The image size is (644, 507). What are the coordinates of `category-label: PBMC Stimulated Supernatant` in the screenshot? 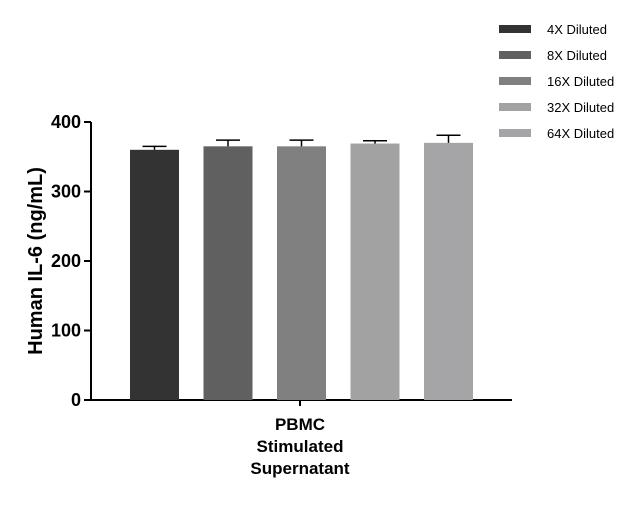 It's located at (300, 446).